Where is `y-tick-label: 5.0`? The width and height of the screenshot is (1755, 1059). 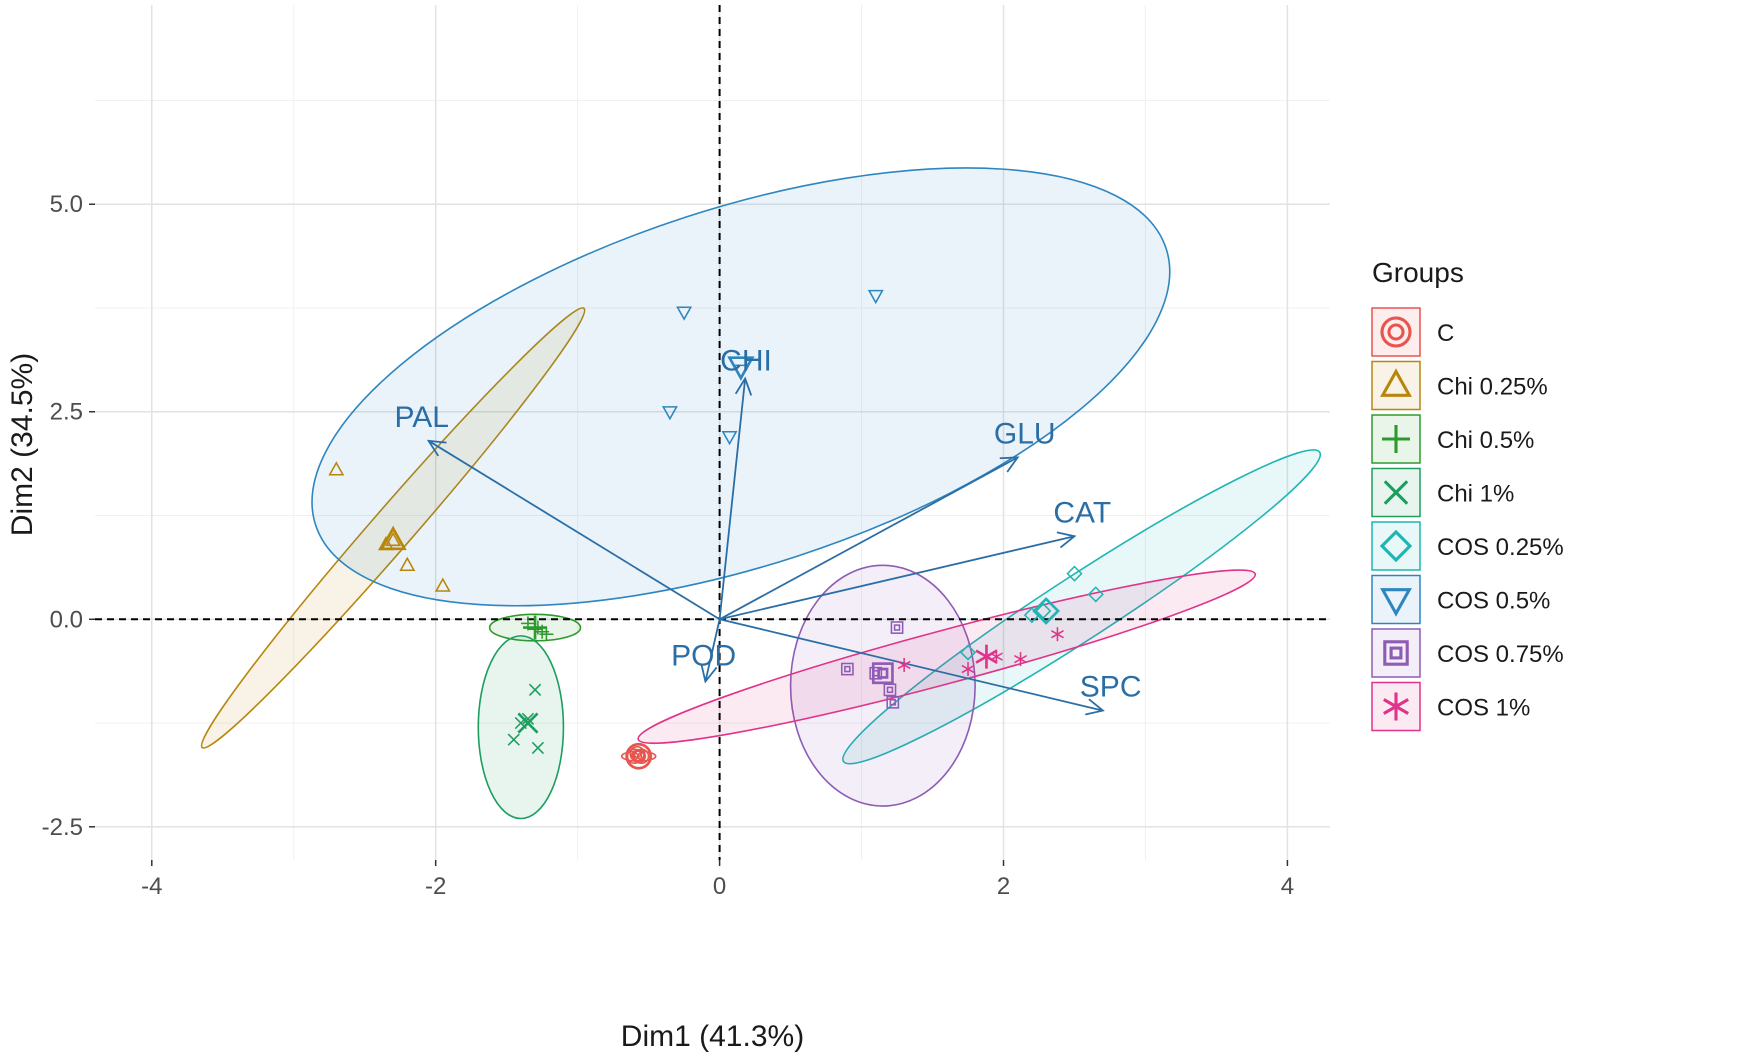
y-tick-label: 5.0 is located at coordinates (66, 204).